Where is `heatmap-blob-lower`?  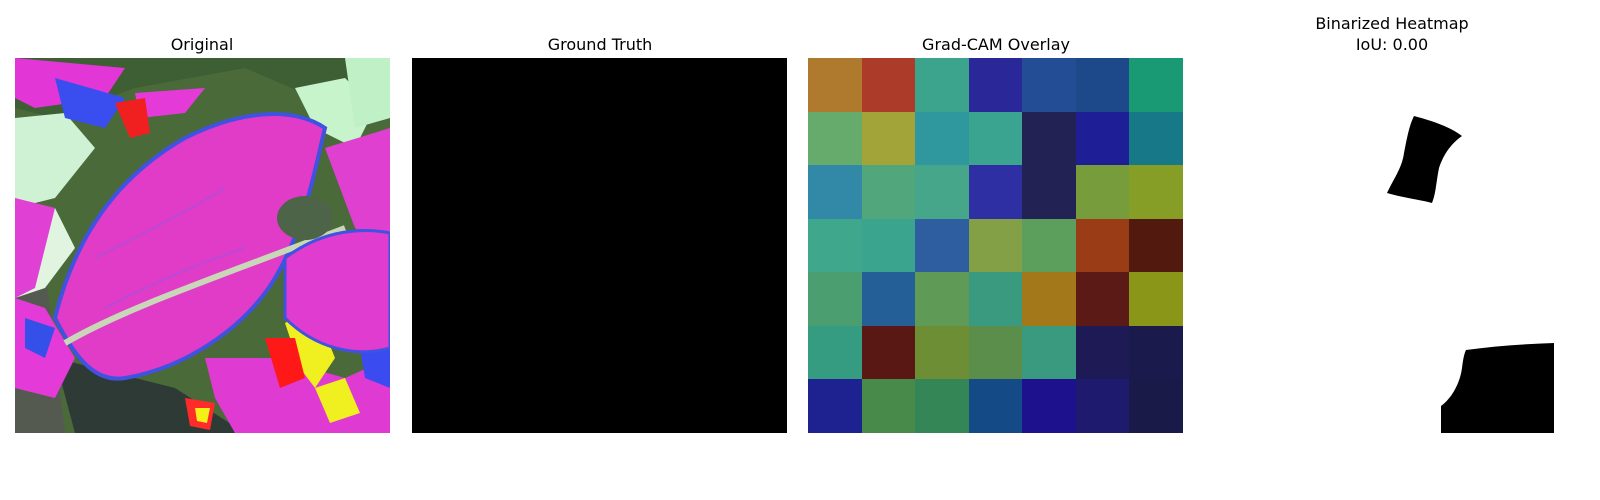
heatmap-blob-lower is located at coordinates (1497, 388).